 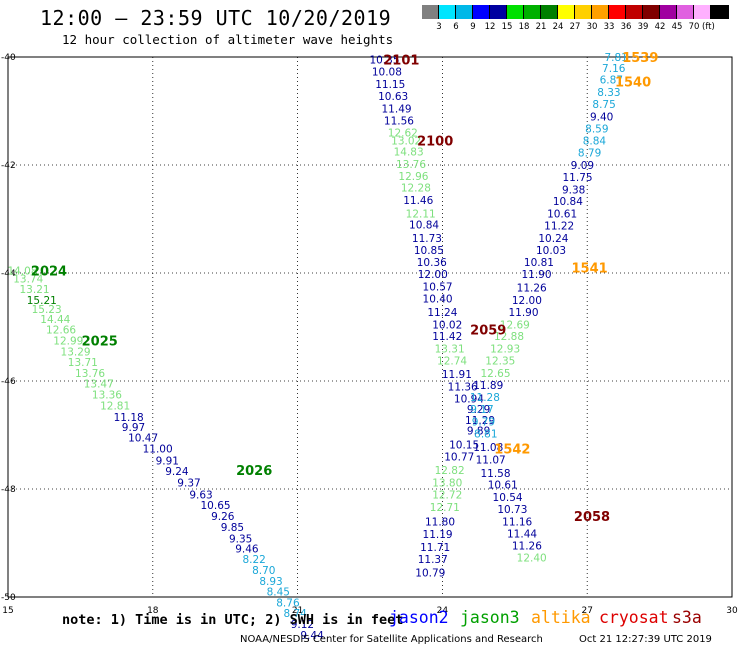 What do you see at coordinates (8, 274) in the screenshot?
I see `y-tick-label: -44` at bounding box center [8, 274].